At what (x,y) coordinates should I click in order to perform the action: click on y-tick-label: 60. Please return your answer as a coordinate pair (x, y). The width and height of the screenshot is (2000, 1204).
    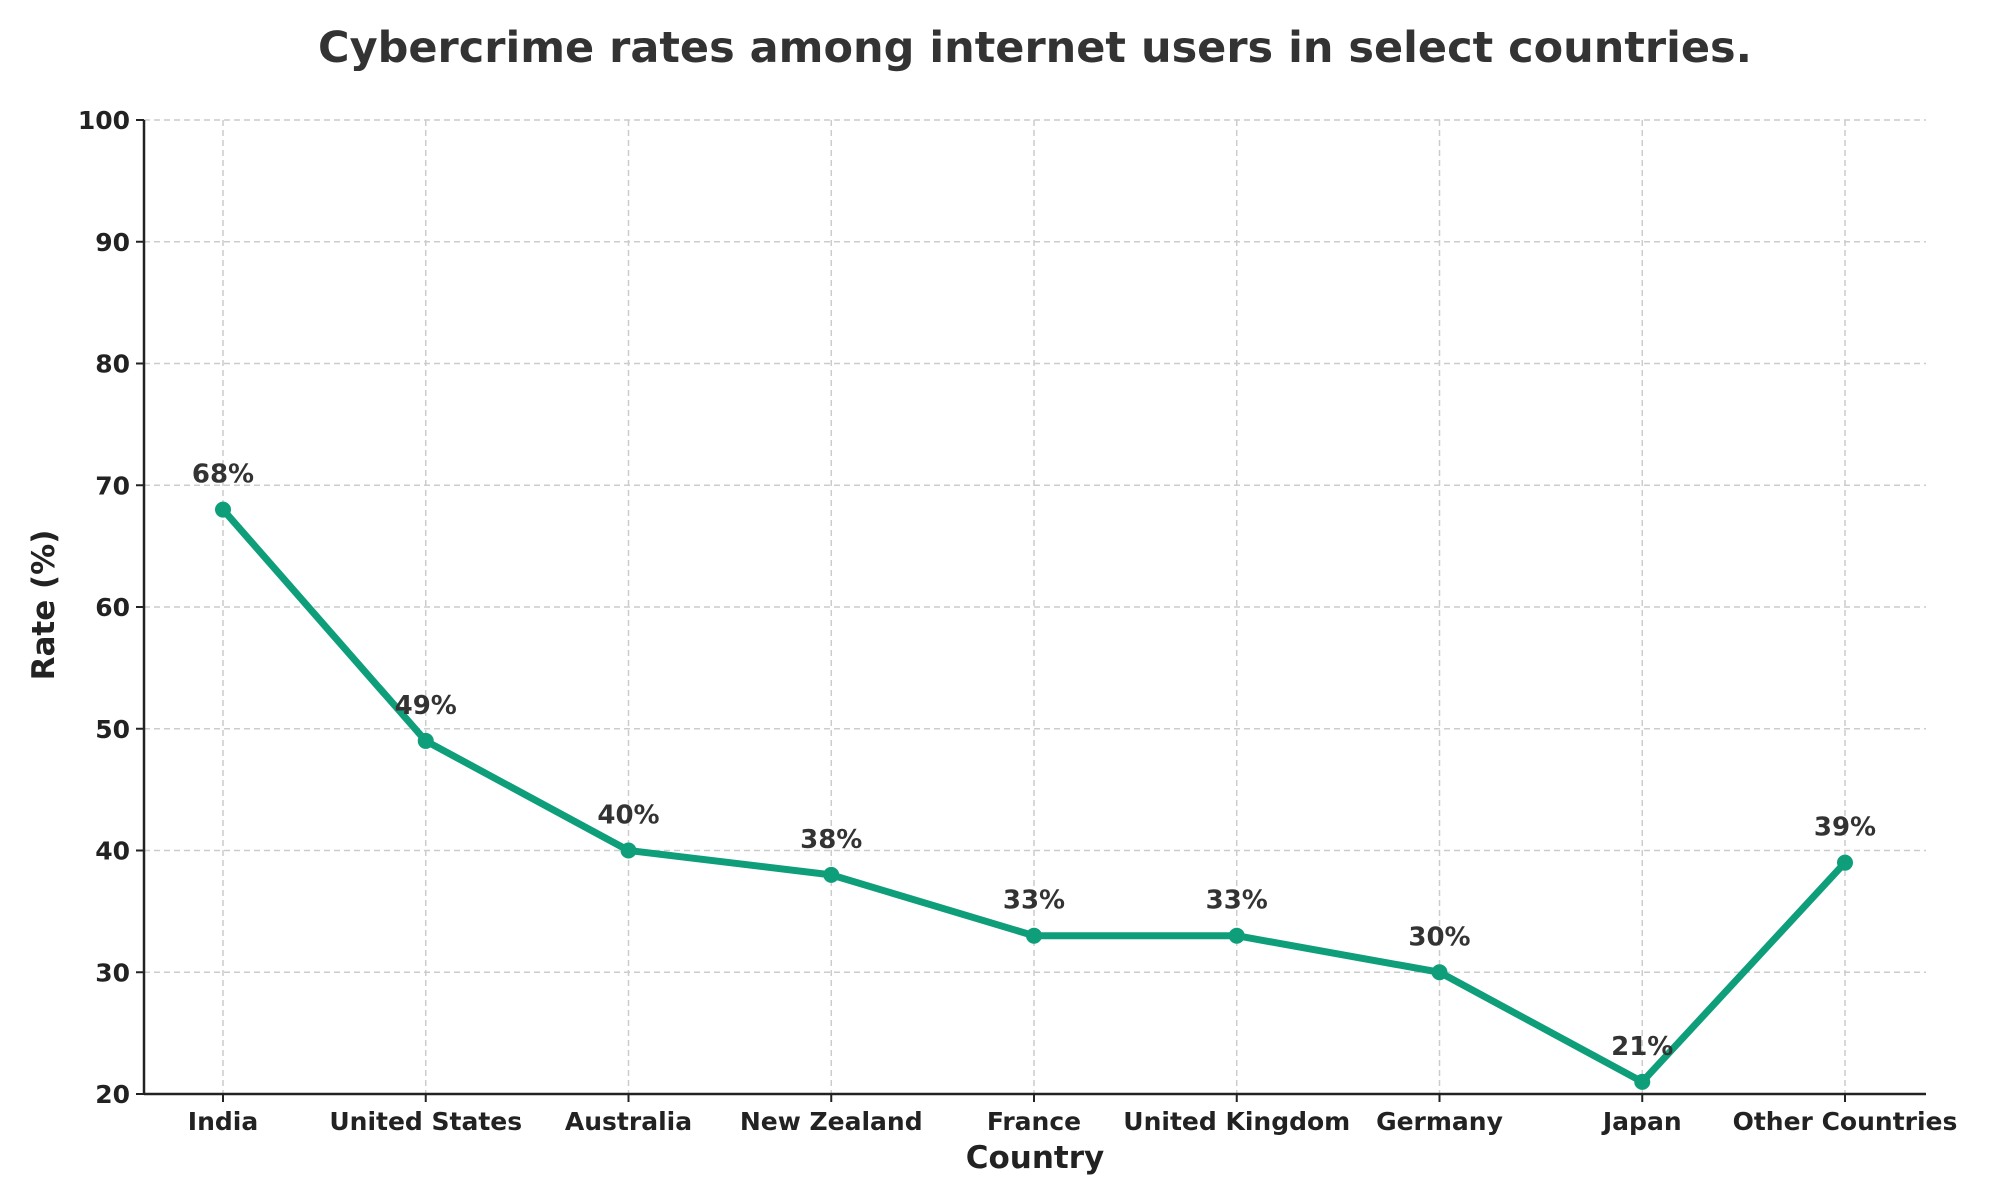
    Looking at the image, I should click on (112, 607).